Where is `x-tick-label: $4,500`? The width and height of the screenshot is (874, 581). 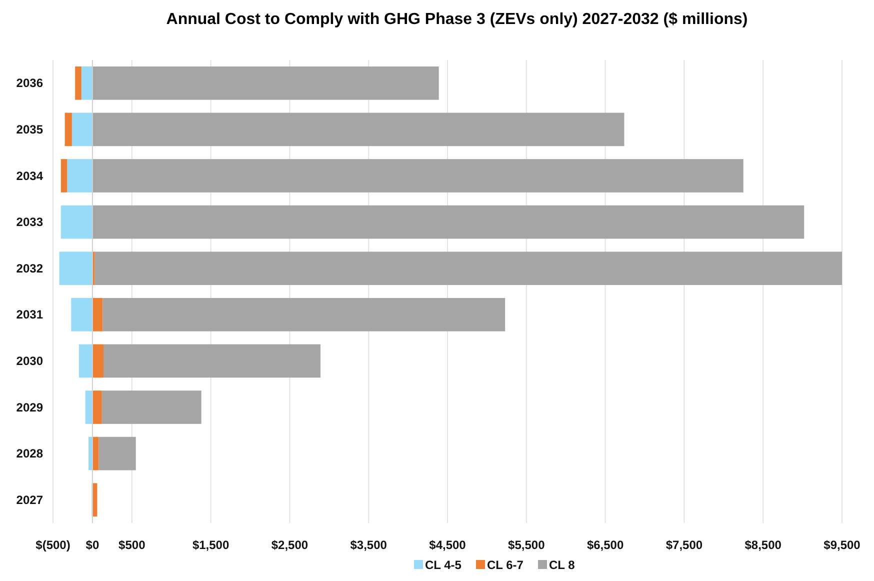 x-tick-label: $4,500 is located at coordinates (447, 545).